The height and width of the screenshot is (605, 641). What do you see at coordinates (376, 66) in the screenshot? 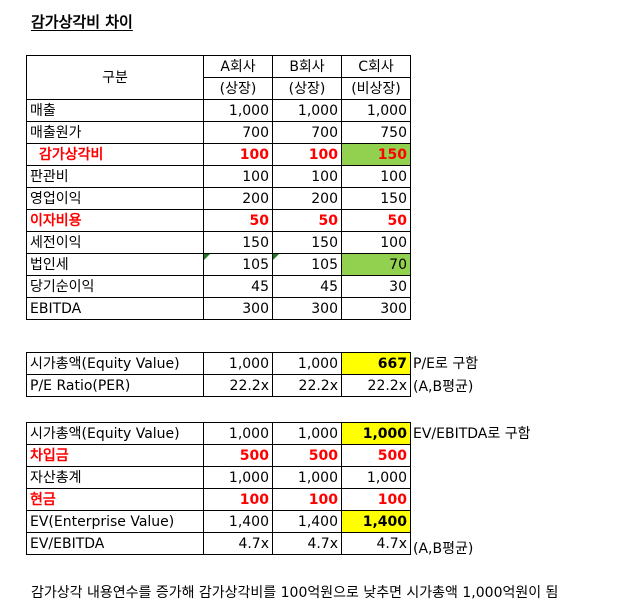
I see `col-c-name: C회사` at bounding box center [376, 66].